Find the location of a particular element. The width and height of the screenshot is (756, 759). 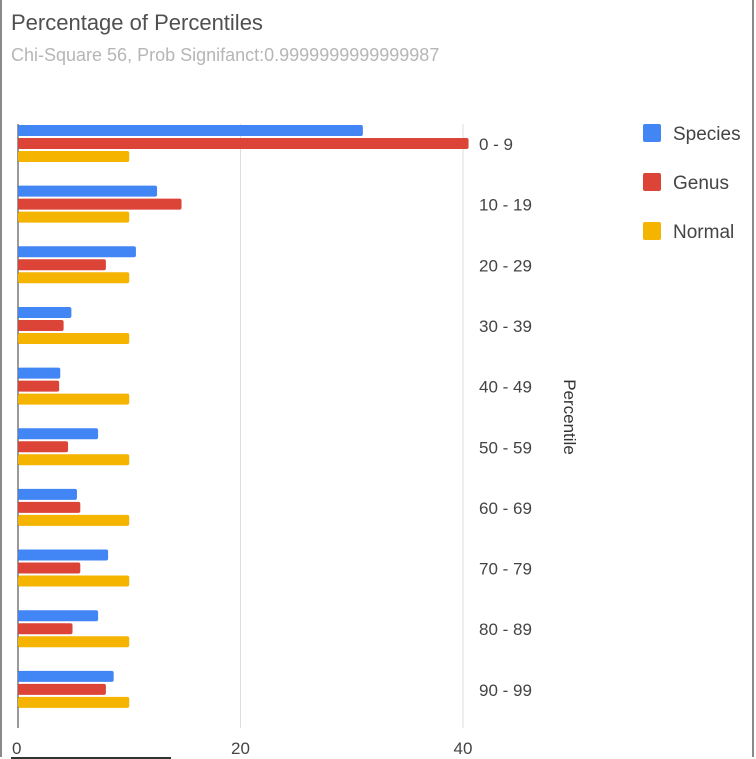

x-tick-label: 0 is located at coordinates (16, 748).